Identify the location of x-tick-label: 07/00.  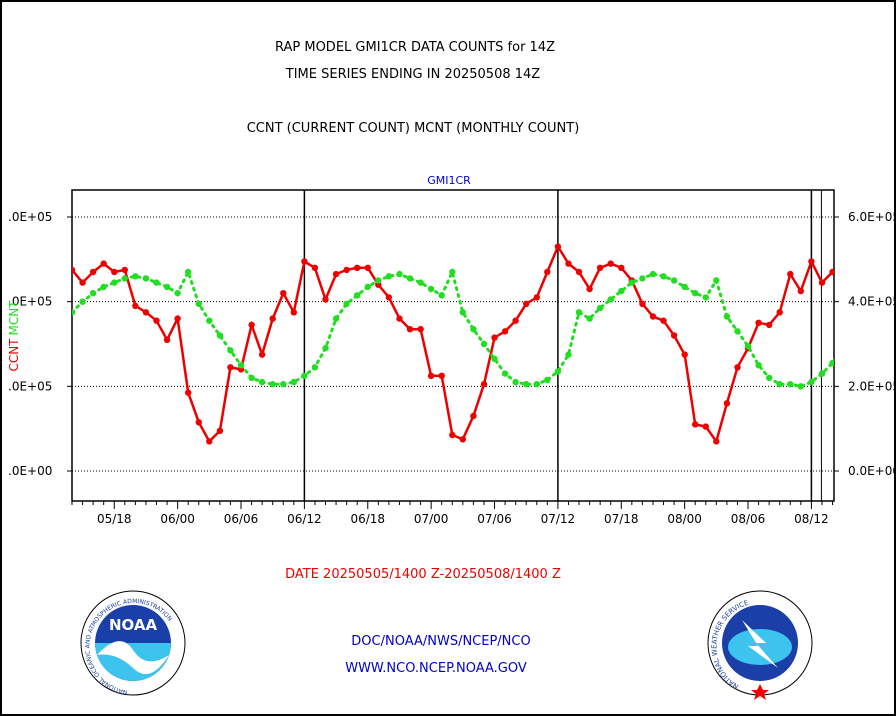
(431, 519).